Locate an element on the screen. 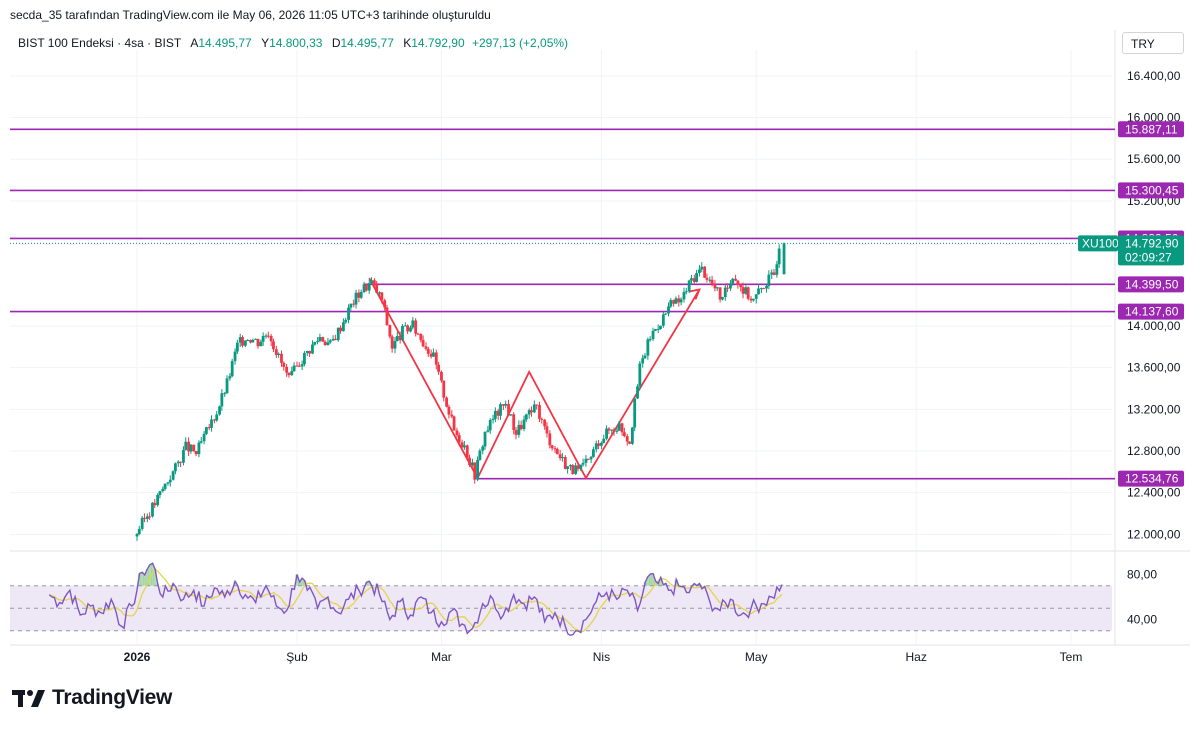 This screenshot has height=730, width=1200. close-key: K is located at coordinates (407, 43).